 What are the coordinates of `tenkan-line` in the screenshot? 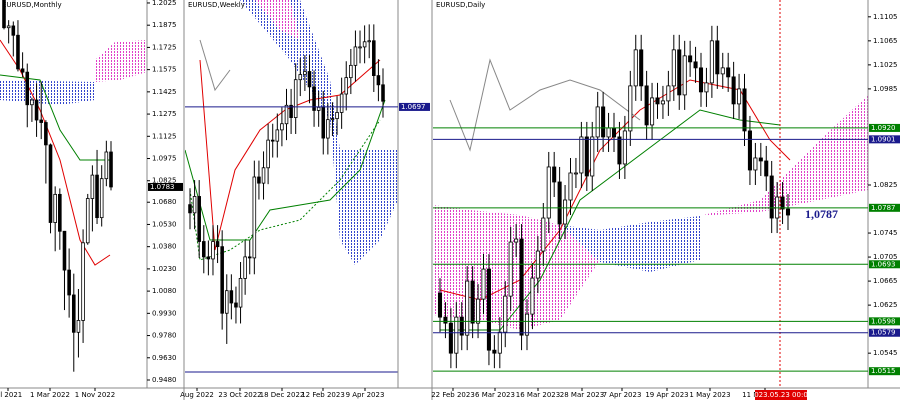 It's located at (290, 155).